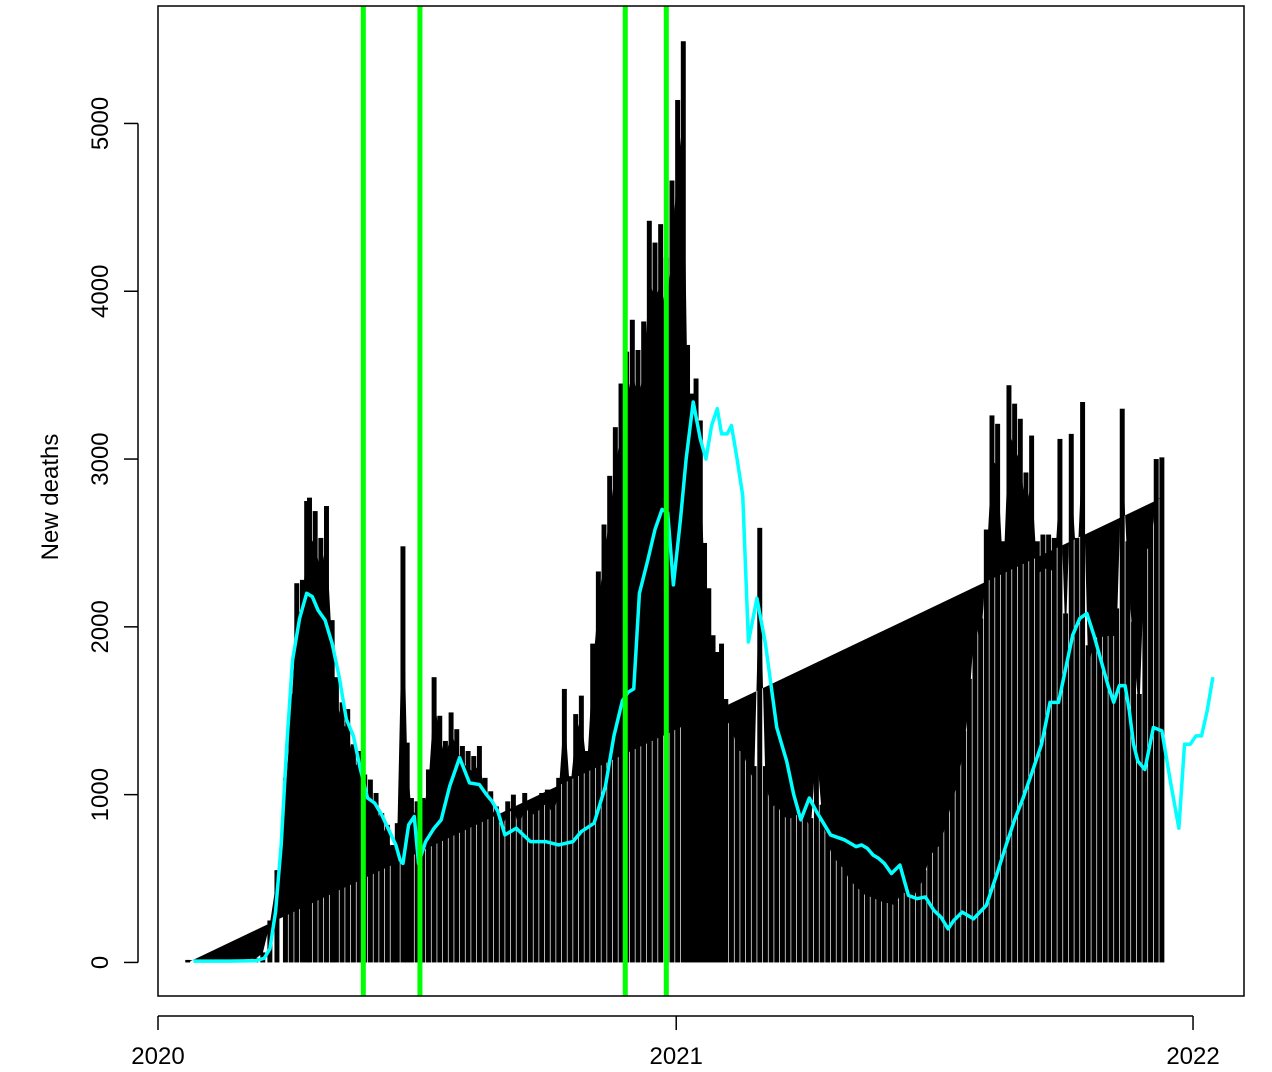 The width and height of the screenshot is (1272, 1072). I want to click on x-tick-label: 2020, so click(157, 1056).